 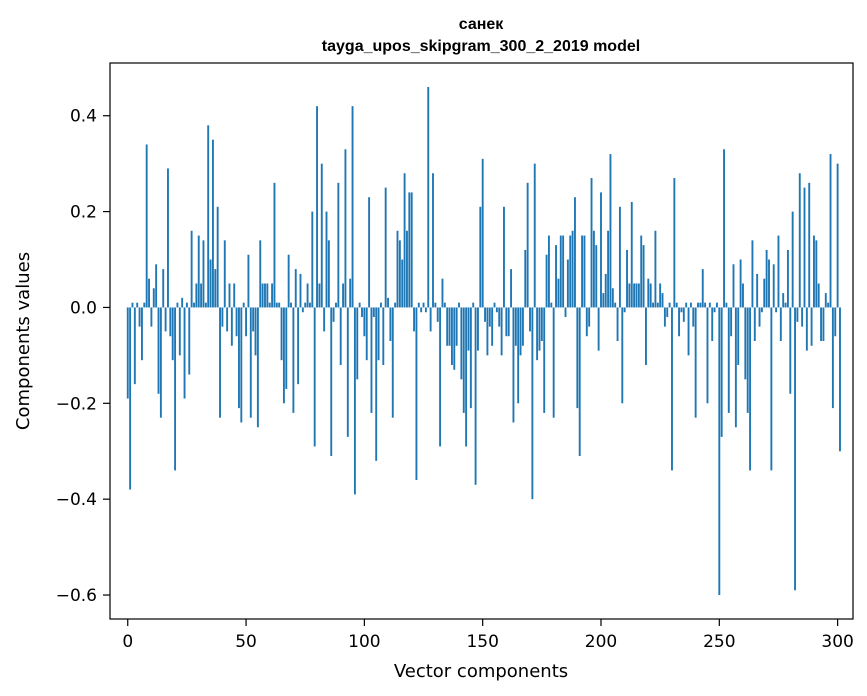 I want to click on chart-subtitle: tayga_upos_skipgram_300_2_2019 model, so click(x=481, y=46).